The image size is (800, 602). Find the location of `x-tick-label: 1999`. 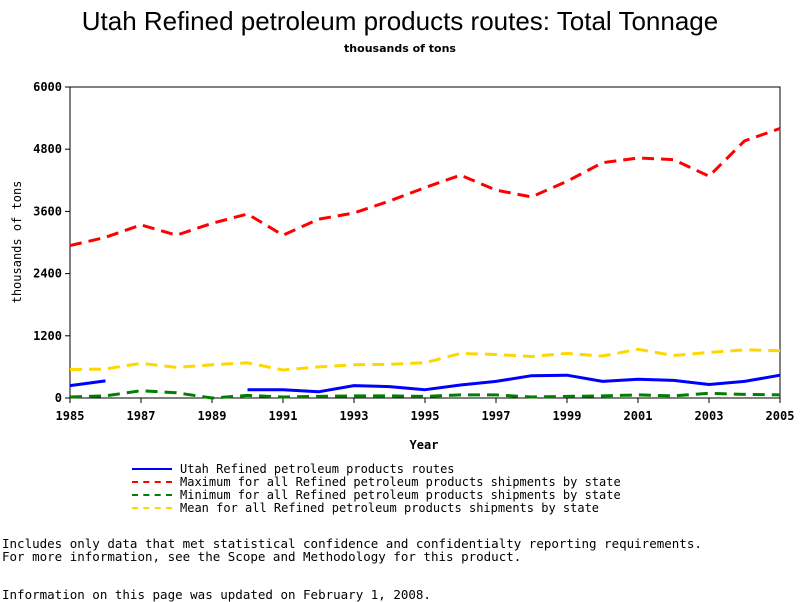

x-tick-label: 1999 is located at coordinates (567, 416).